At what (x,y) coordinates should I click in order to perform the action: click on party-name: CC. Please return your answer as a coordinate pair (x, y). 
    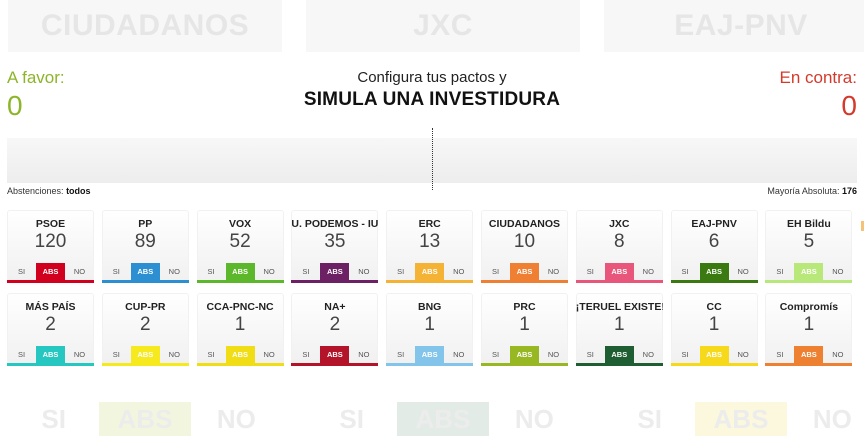
    Looking at the image, I should click on (714, 307).